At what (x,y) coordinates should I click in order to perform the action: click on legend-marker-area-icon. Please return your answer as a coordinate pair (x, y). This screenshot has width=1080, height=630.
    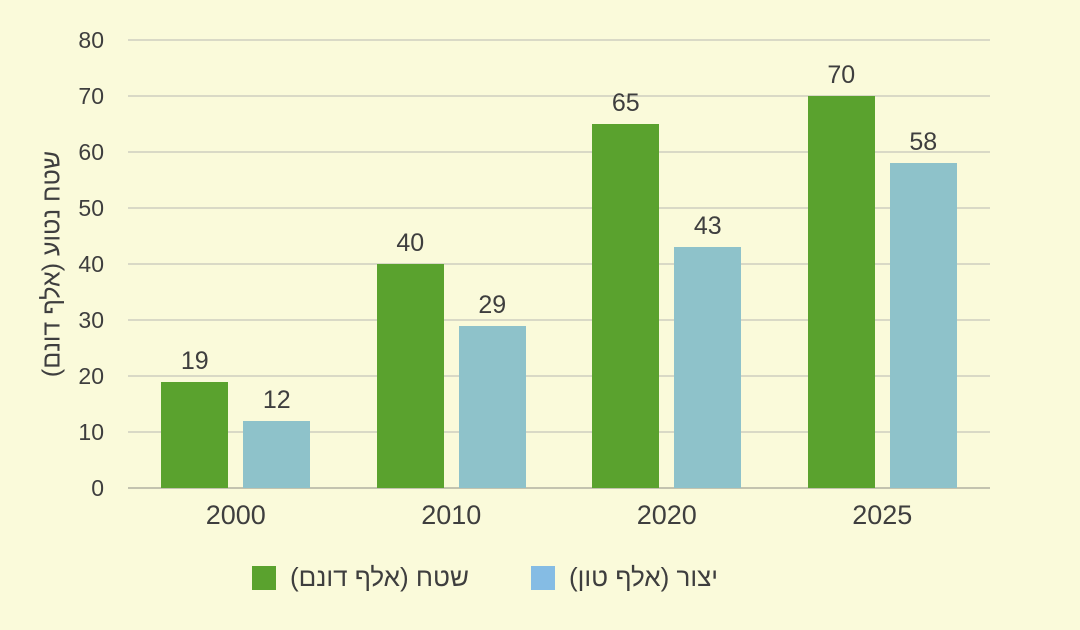
    Looking at the image, I should click on (263, 577).